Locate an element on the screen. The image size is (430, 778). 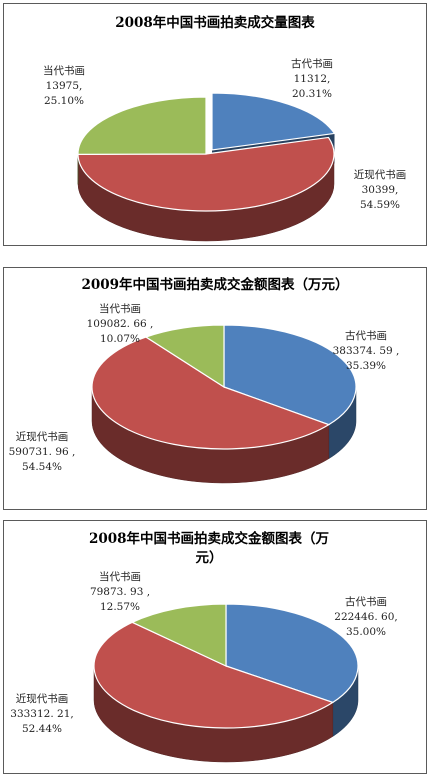
label-contemporary-value: 13975, is located at coordinates (64, 86).